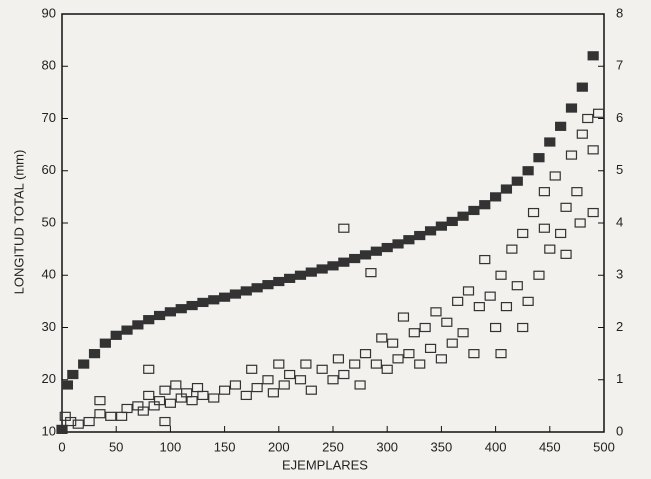 The image size is (651, 479). What do you see at coordinates (49, 12) in the screenshot?
I see `y-tick-label: 90` at bounding box center [49, 12].